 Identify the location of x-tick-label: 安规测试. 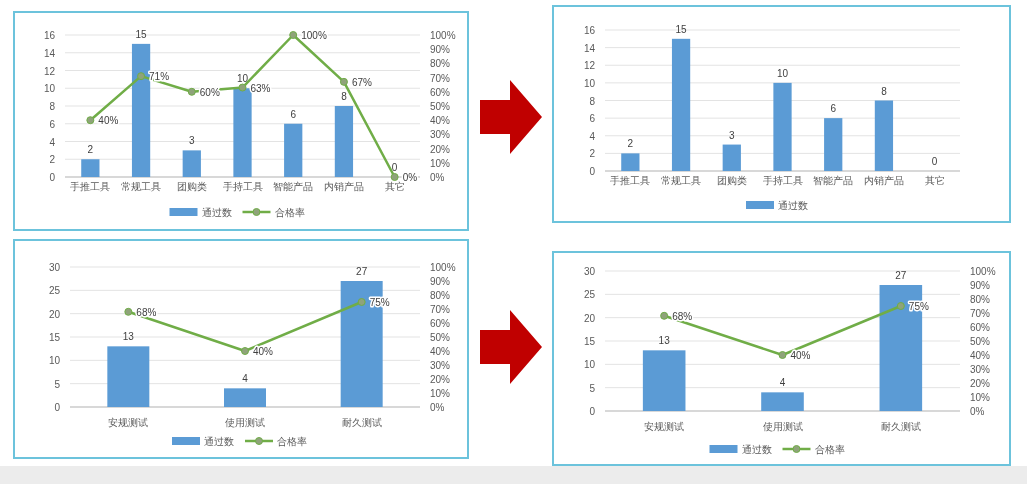
(128, 422).